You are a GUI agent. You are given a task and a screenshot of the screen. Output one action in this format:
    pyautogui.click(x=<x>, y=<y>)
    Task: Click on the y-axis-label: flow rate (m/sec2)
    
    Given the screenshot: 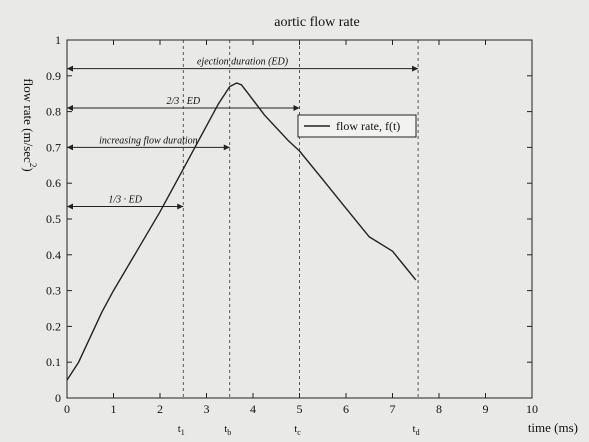 What is the action you would take?
    pyautogui.click(x=29, y=124)
    